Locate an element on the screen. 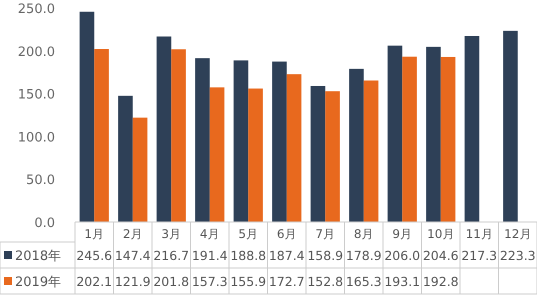 The height and width of the screenshot is (297, 537). x-tick-label: 8月 is located at coordinates (364, 234).